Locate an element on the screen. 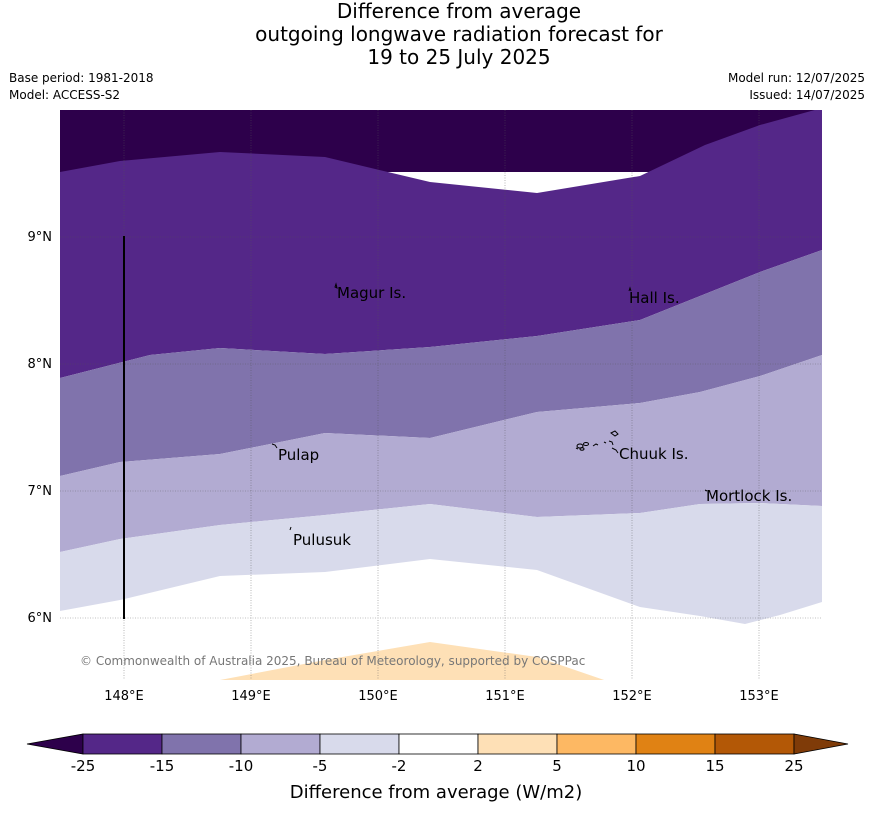 The image size is (873, 816). colorbar-tick-label: 25 is located at coordinates (793, 766).